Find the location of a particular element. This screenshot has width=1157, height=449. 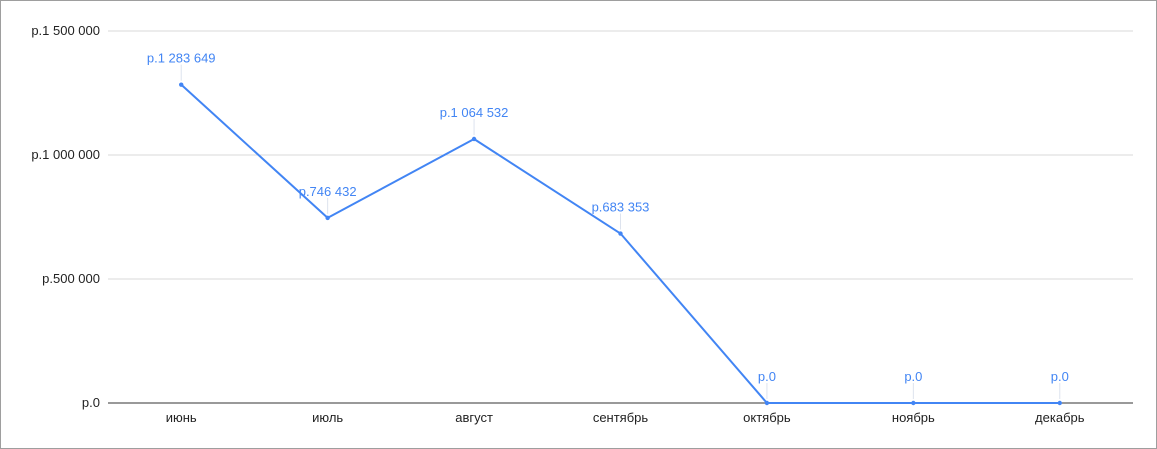

y-tick-label: р.1 000 000 is located at coordinates (65, 154).